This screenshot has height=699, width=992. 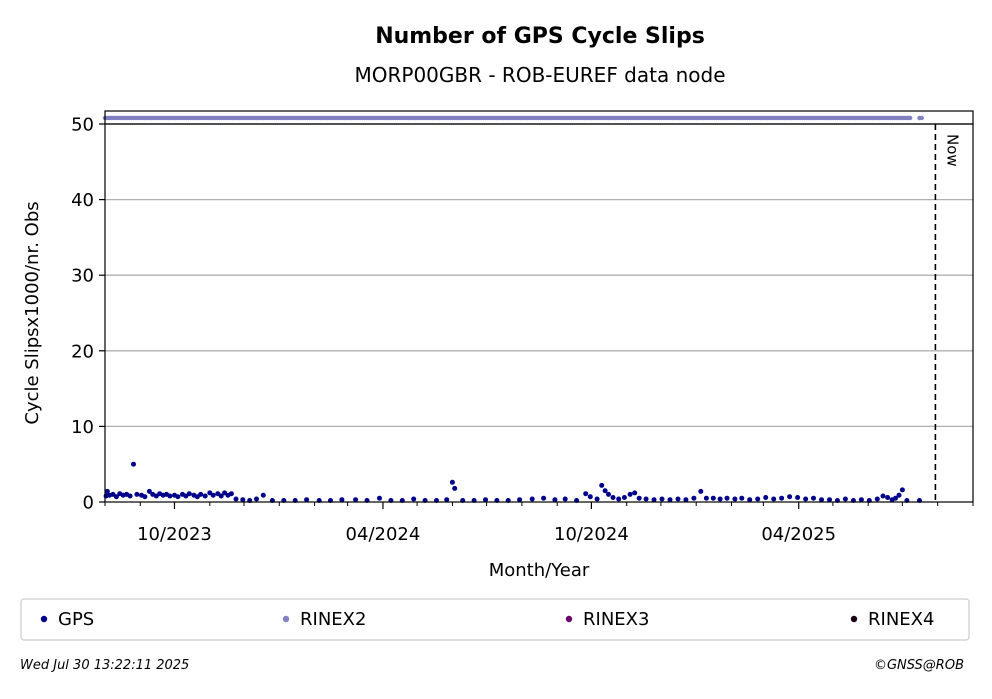 What do you see at coordinates (921, 118) in the screenshot?
I see `rinex2-strip-point` at bounding box center [921, 118].